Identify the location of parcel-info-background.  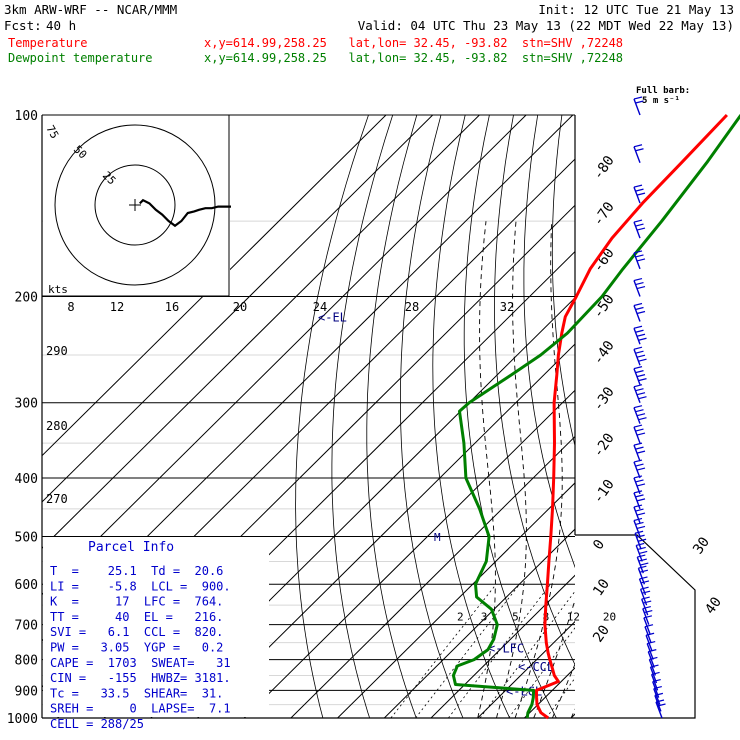
(156, 627).